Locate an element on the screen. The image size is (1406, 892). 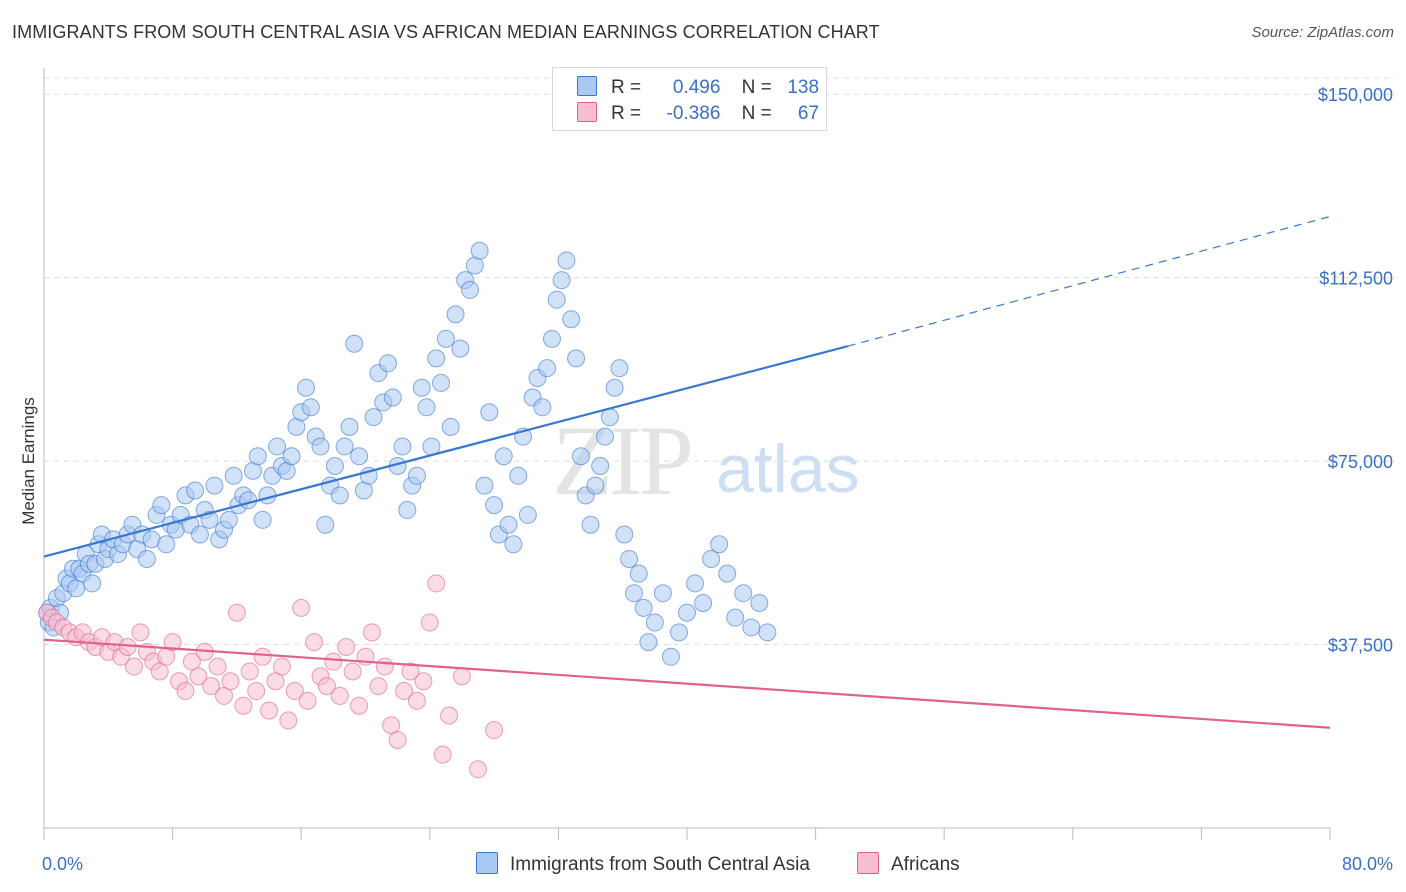
watermark-zip: ZIP is located at coordinates (621, 460).